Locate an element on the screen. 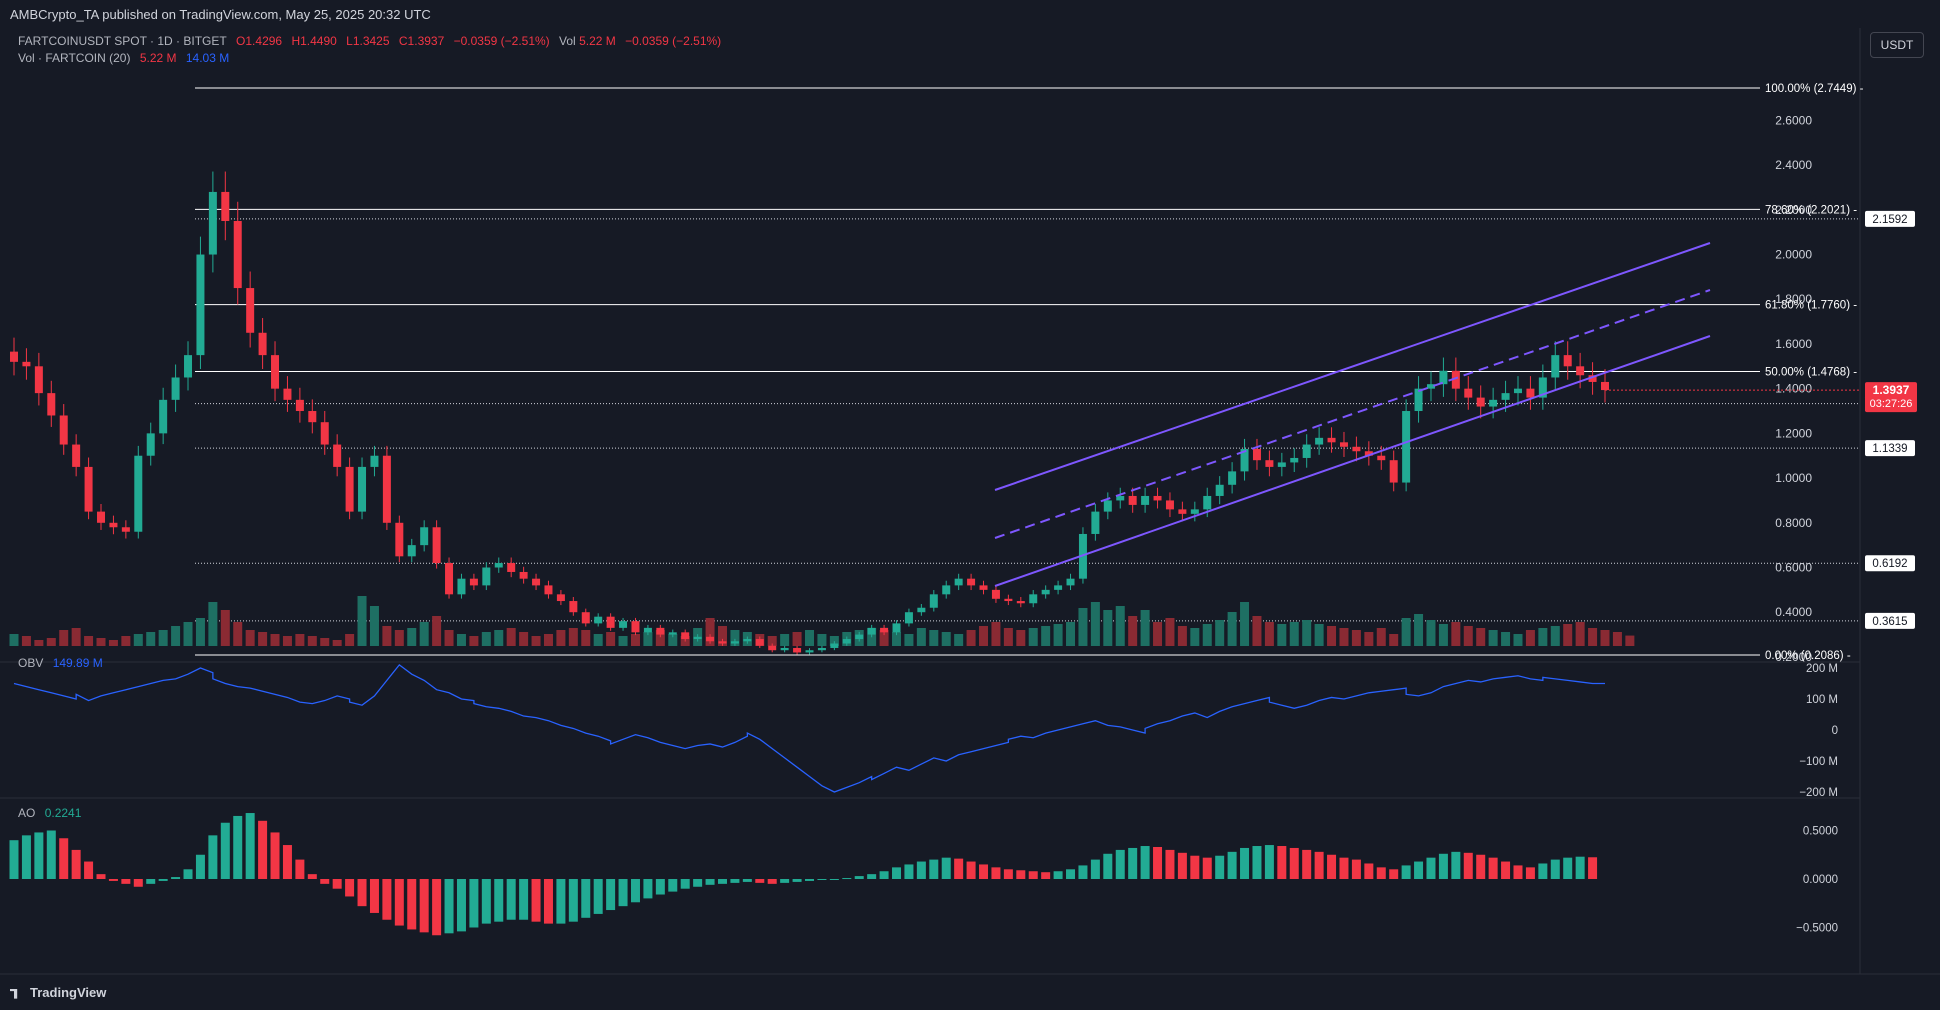 The width and height of the screenshot is (1940, 1010). tradingview-logo: TradingView is located at coordinates (58, 992).